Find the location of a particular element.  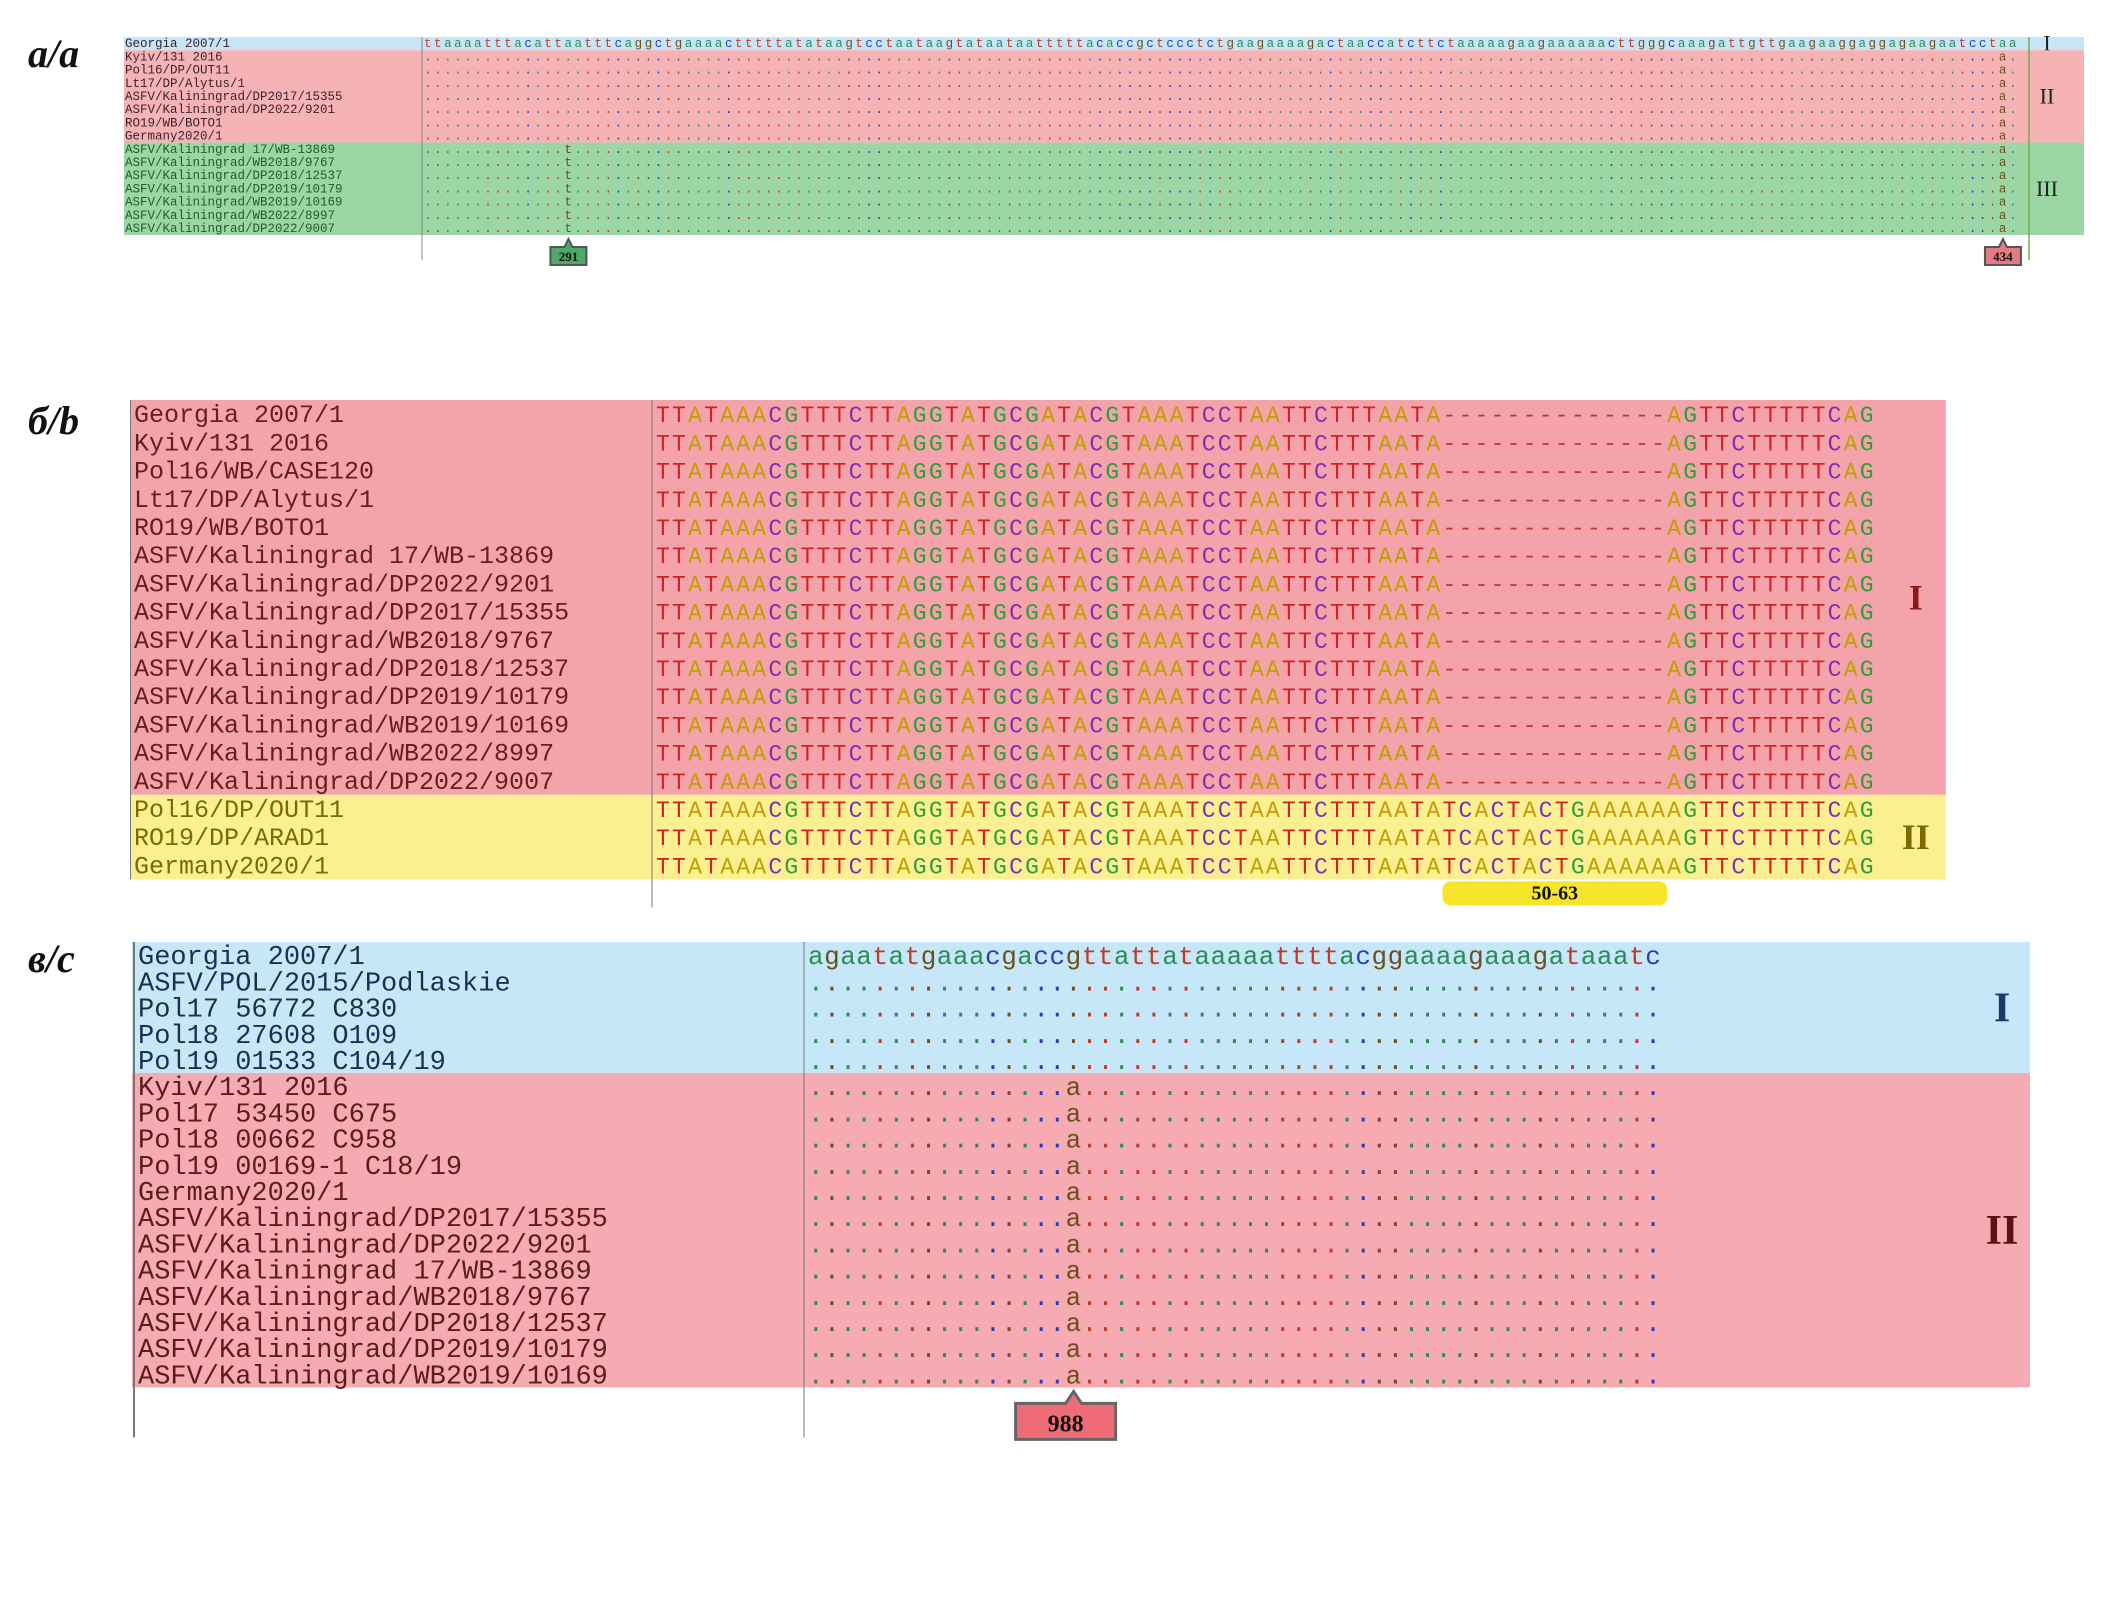

nucleotide-a: a is located at coordinates (1682, 44).